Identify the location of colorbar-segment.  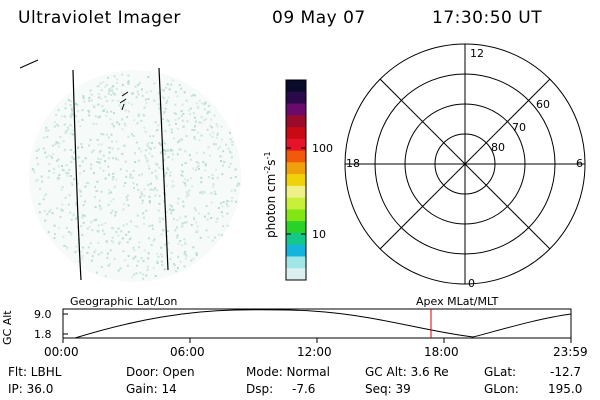
(296, 274).